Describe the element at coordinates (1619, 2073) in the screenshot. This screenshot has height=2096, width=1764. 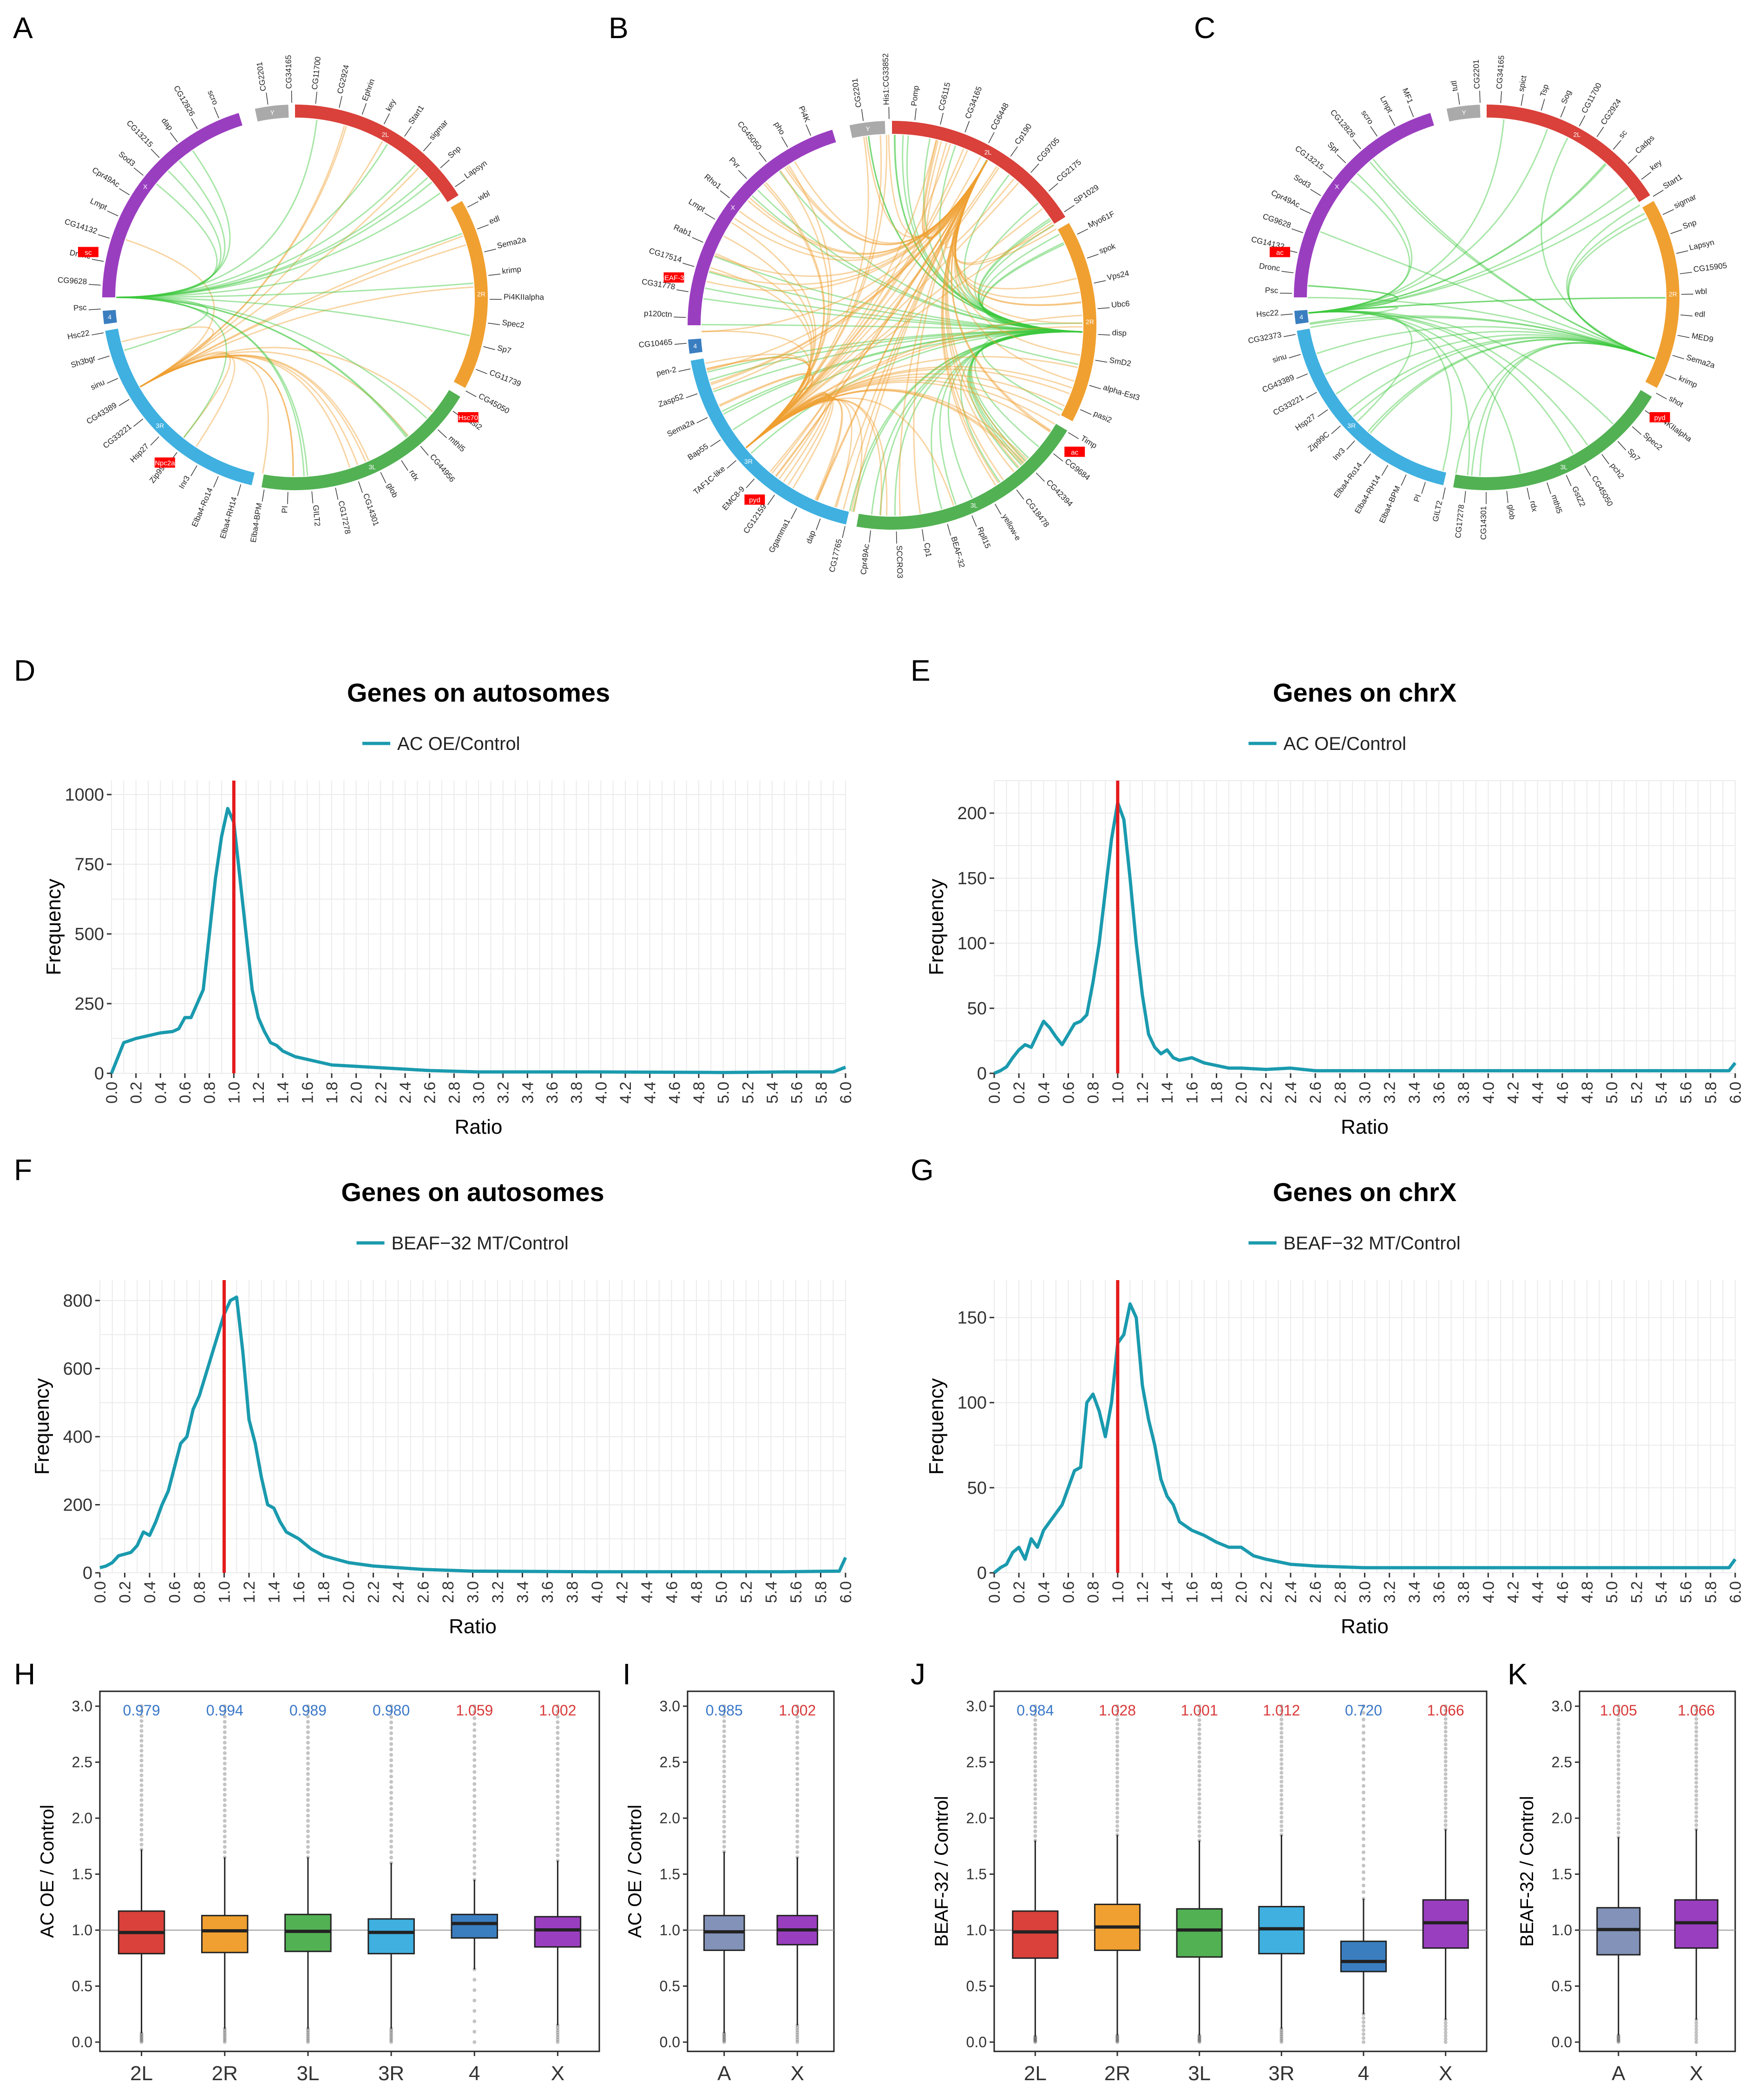
I see `x-tick-label: A` at that location.